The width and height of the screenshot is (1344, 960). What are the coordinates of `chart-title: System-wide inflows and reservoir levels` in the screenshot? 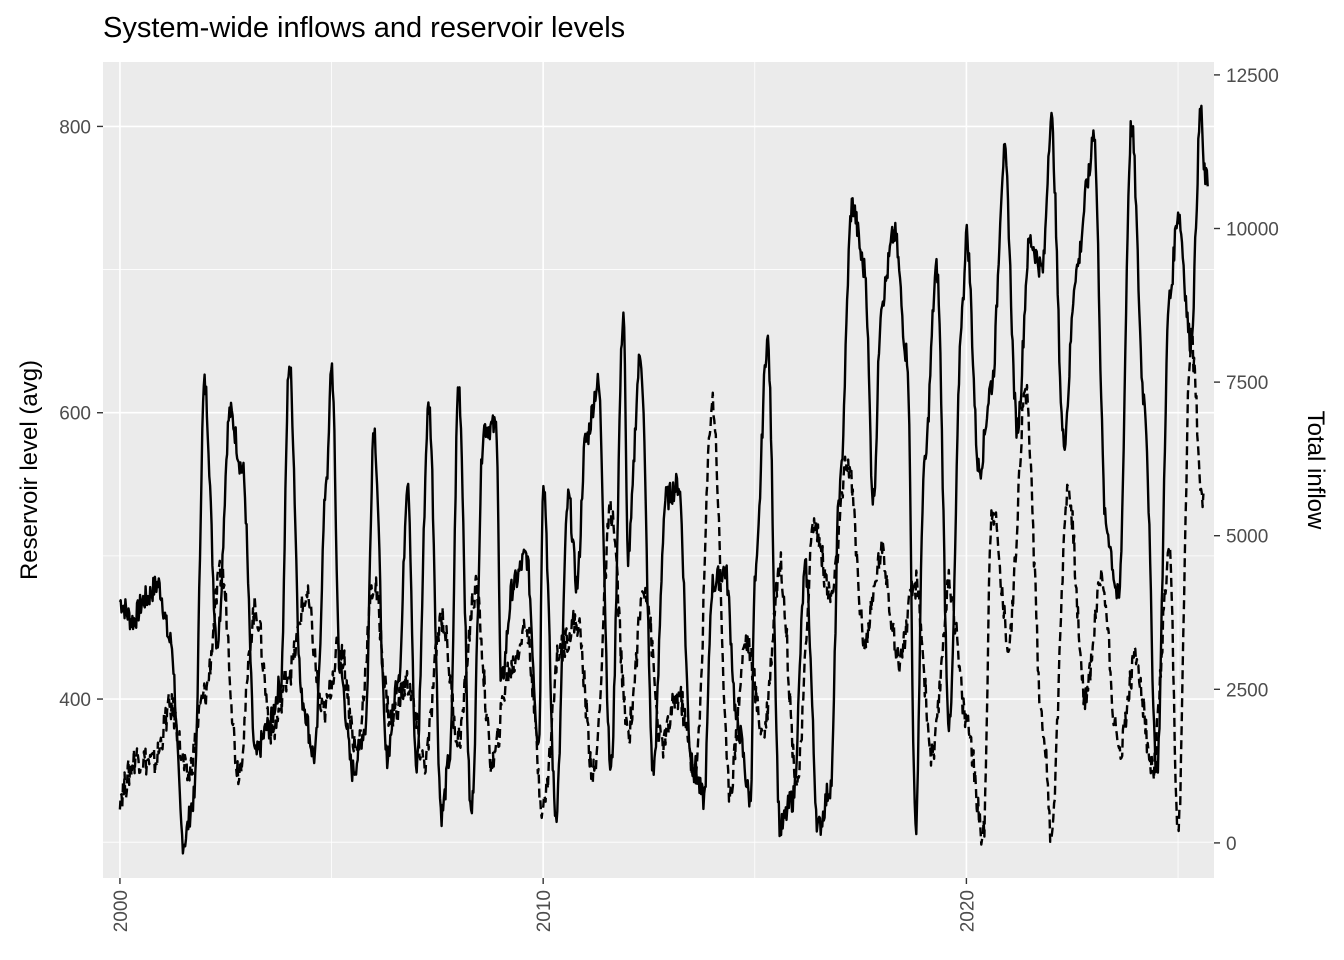 It's located at (364, 28).